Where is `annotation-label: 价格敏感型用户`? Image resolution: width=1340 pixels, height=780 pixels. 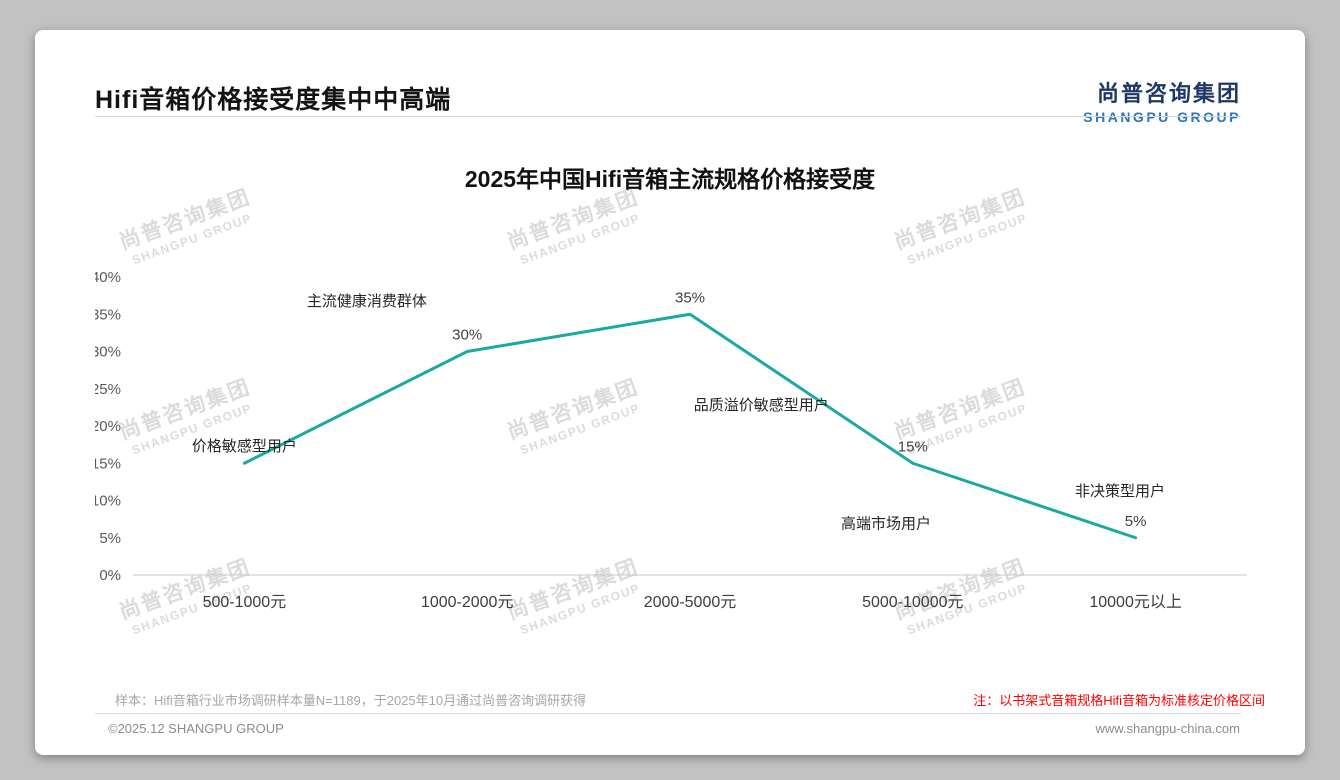
annotation-label: 价格敏感型用户 is located at coordinates (244, 446).